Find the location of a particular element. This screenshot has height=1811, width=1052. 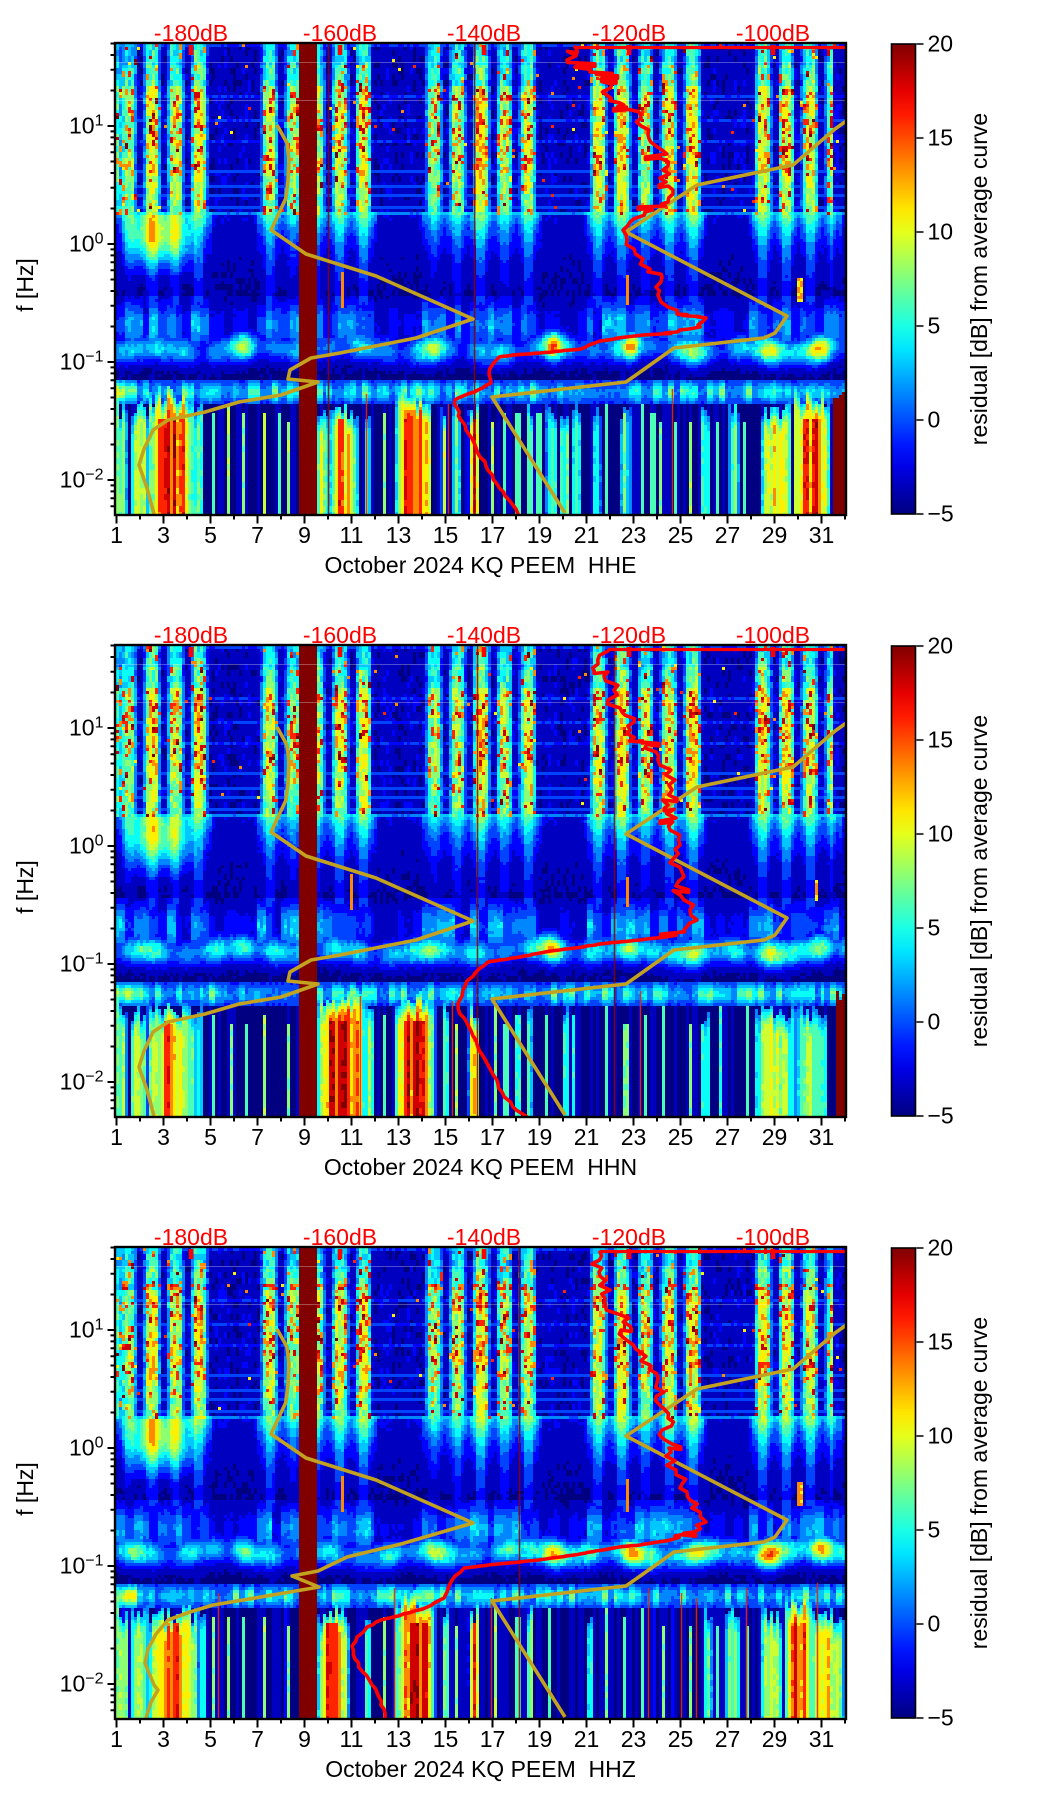

svg-text: October 2024 KQ PEEM HHN is located at coordinates (480, 1167).